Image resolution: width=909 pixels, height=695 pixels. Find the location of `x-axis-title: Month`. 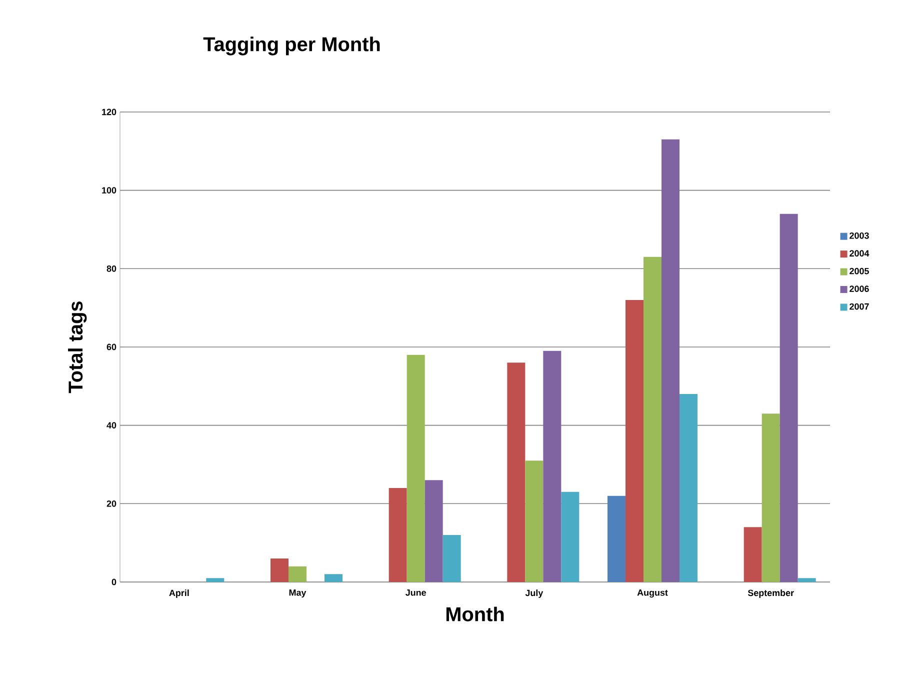

x-axis-title: Month is located at coordinates (475, 614).